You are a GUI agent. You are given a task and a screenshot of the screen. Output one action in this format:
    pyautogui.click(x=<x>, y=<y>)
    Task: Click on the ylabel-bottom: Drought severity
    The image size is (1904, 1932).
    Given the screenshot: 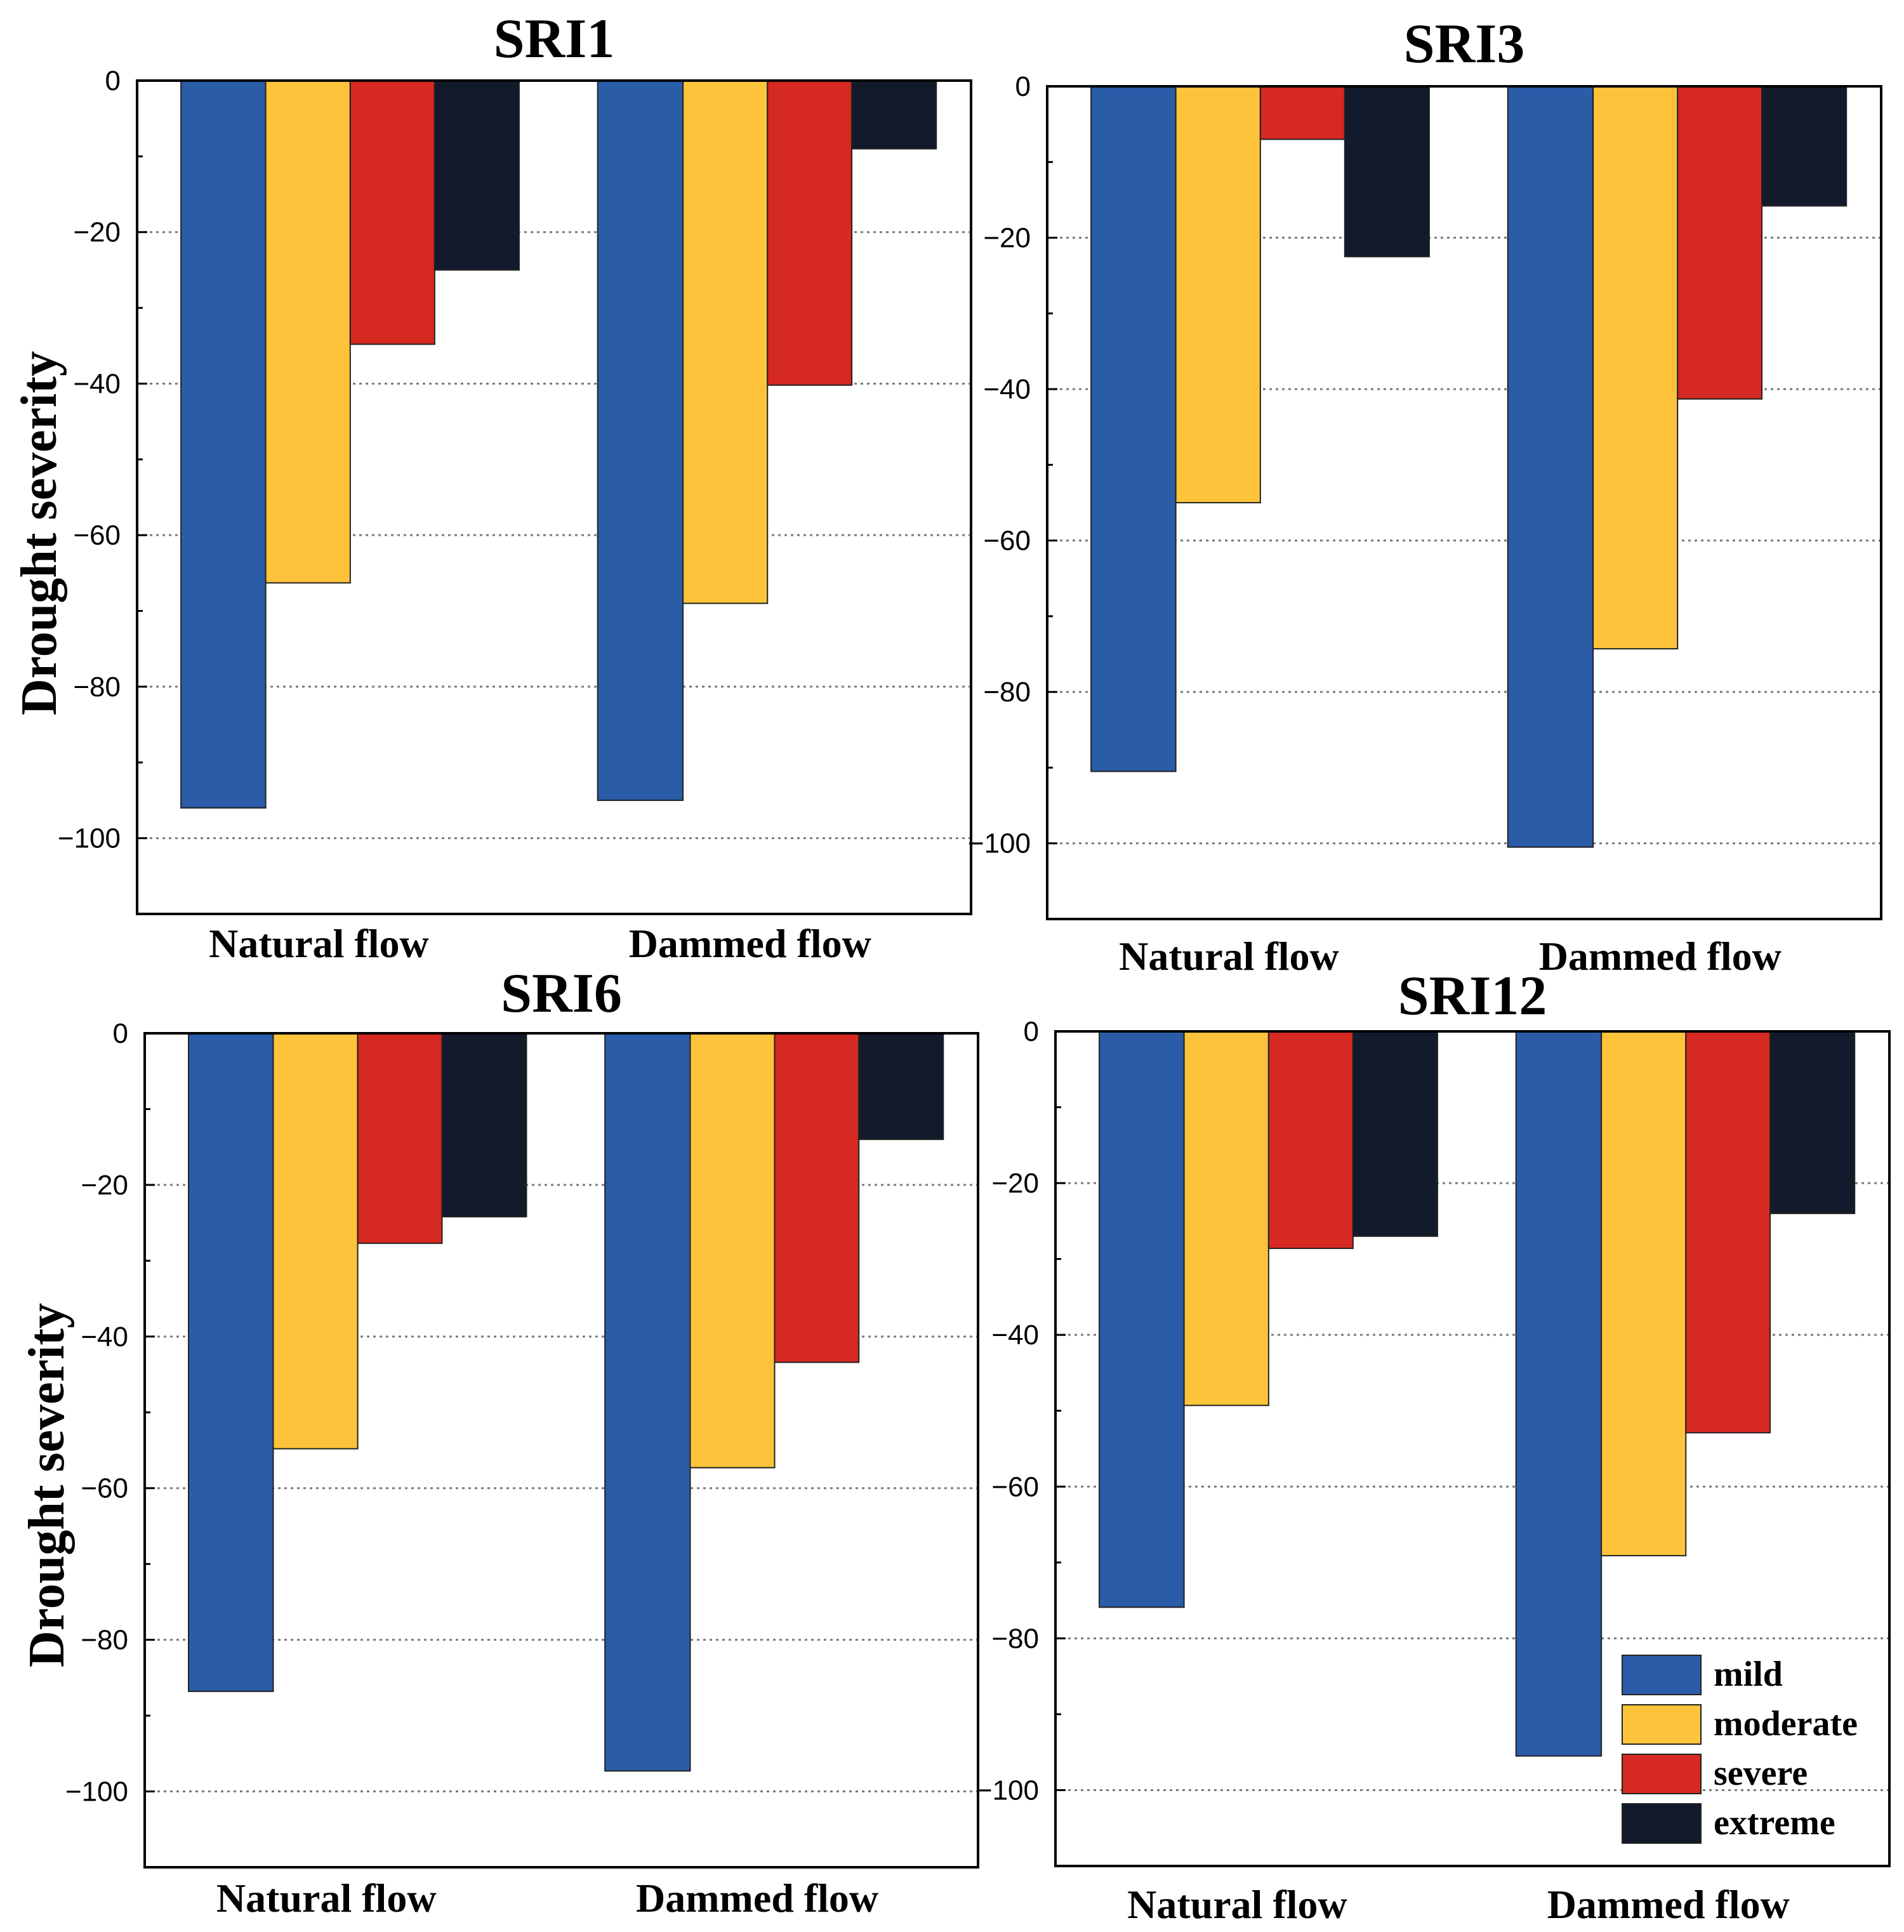 What is the action you would take?
    pyautogui.click(x=47, y=1485)
    